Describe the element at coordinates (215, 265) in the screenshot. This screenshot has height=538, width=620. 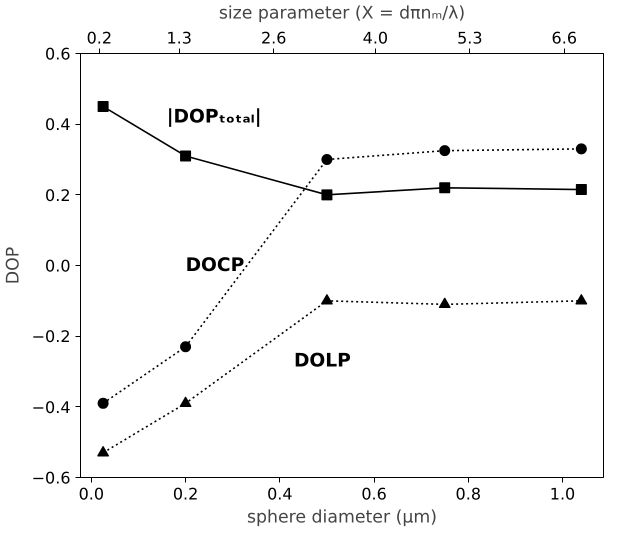
I see `series-label: DOCP` at that location.